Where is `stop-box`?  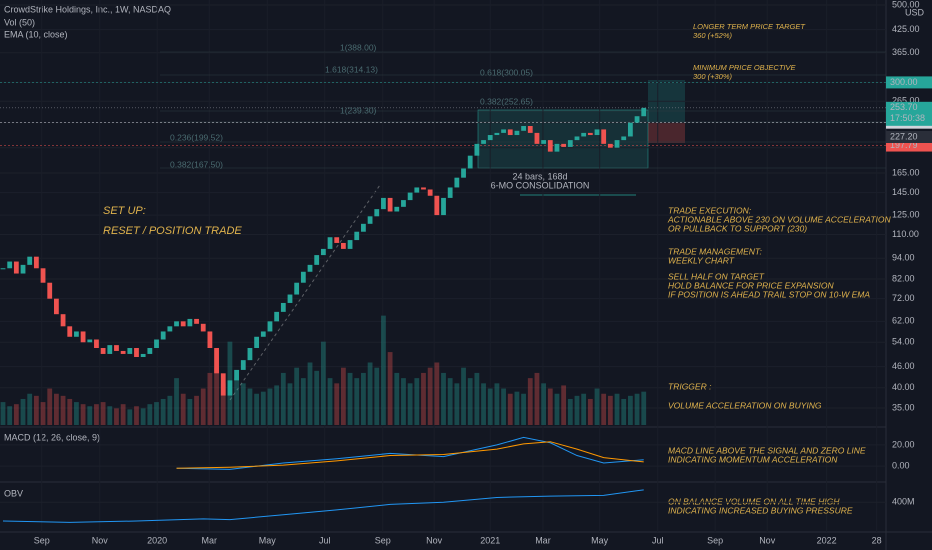
stop-box is located at coordinates (666, 132).